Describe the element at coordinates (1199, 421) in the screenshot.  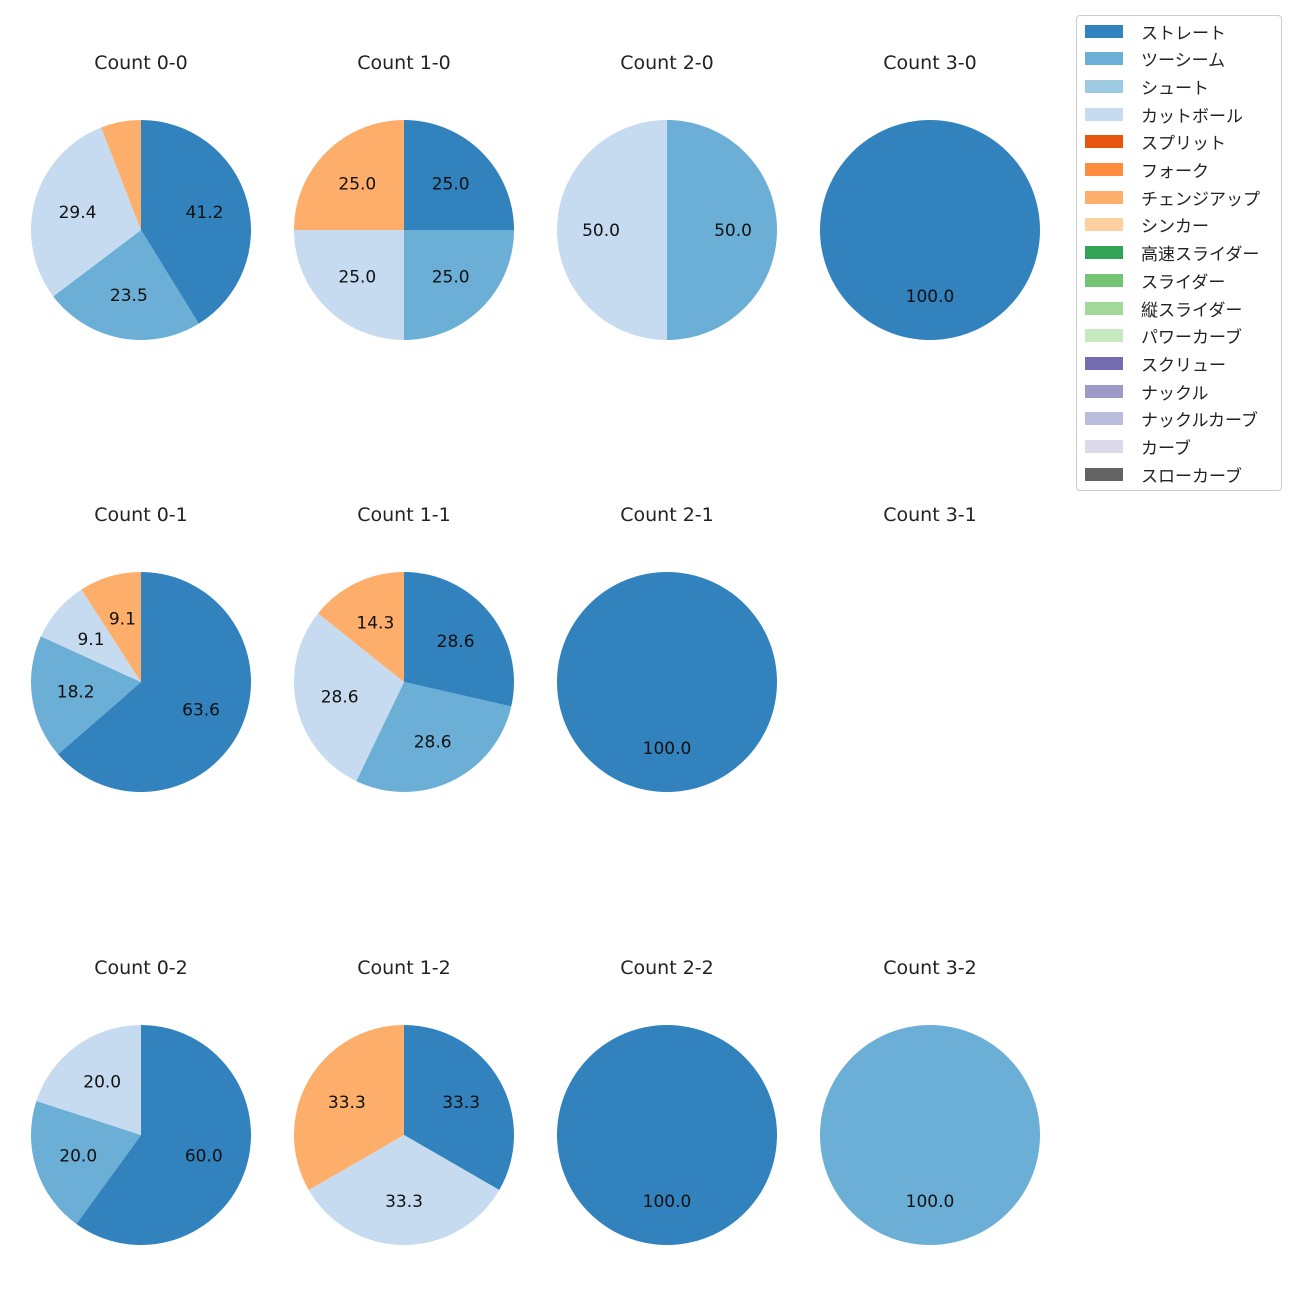
I see `legend-label: ナックルカーブ` at that location.